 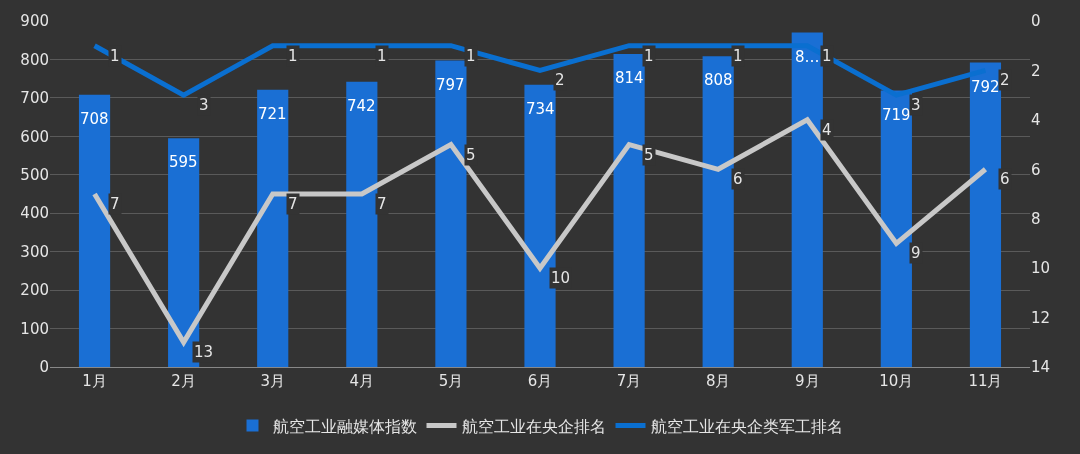 I want to click on y-tick-label: 100, so click(x=34, y=328).